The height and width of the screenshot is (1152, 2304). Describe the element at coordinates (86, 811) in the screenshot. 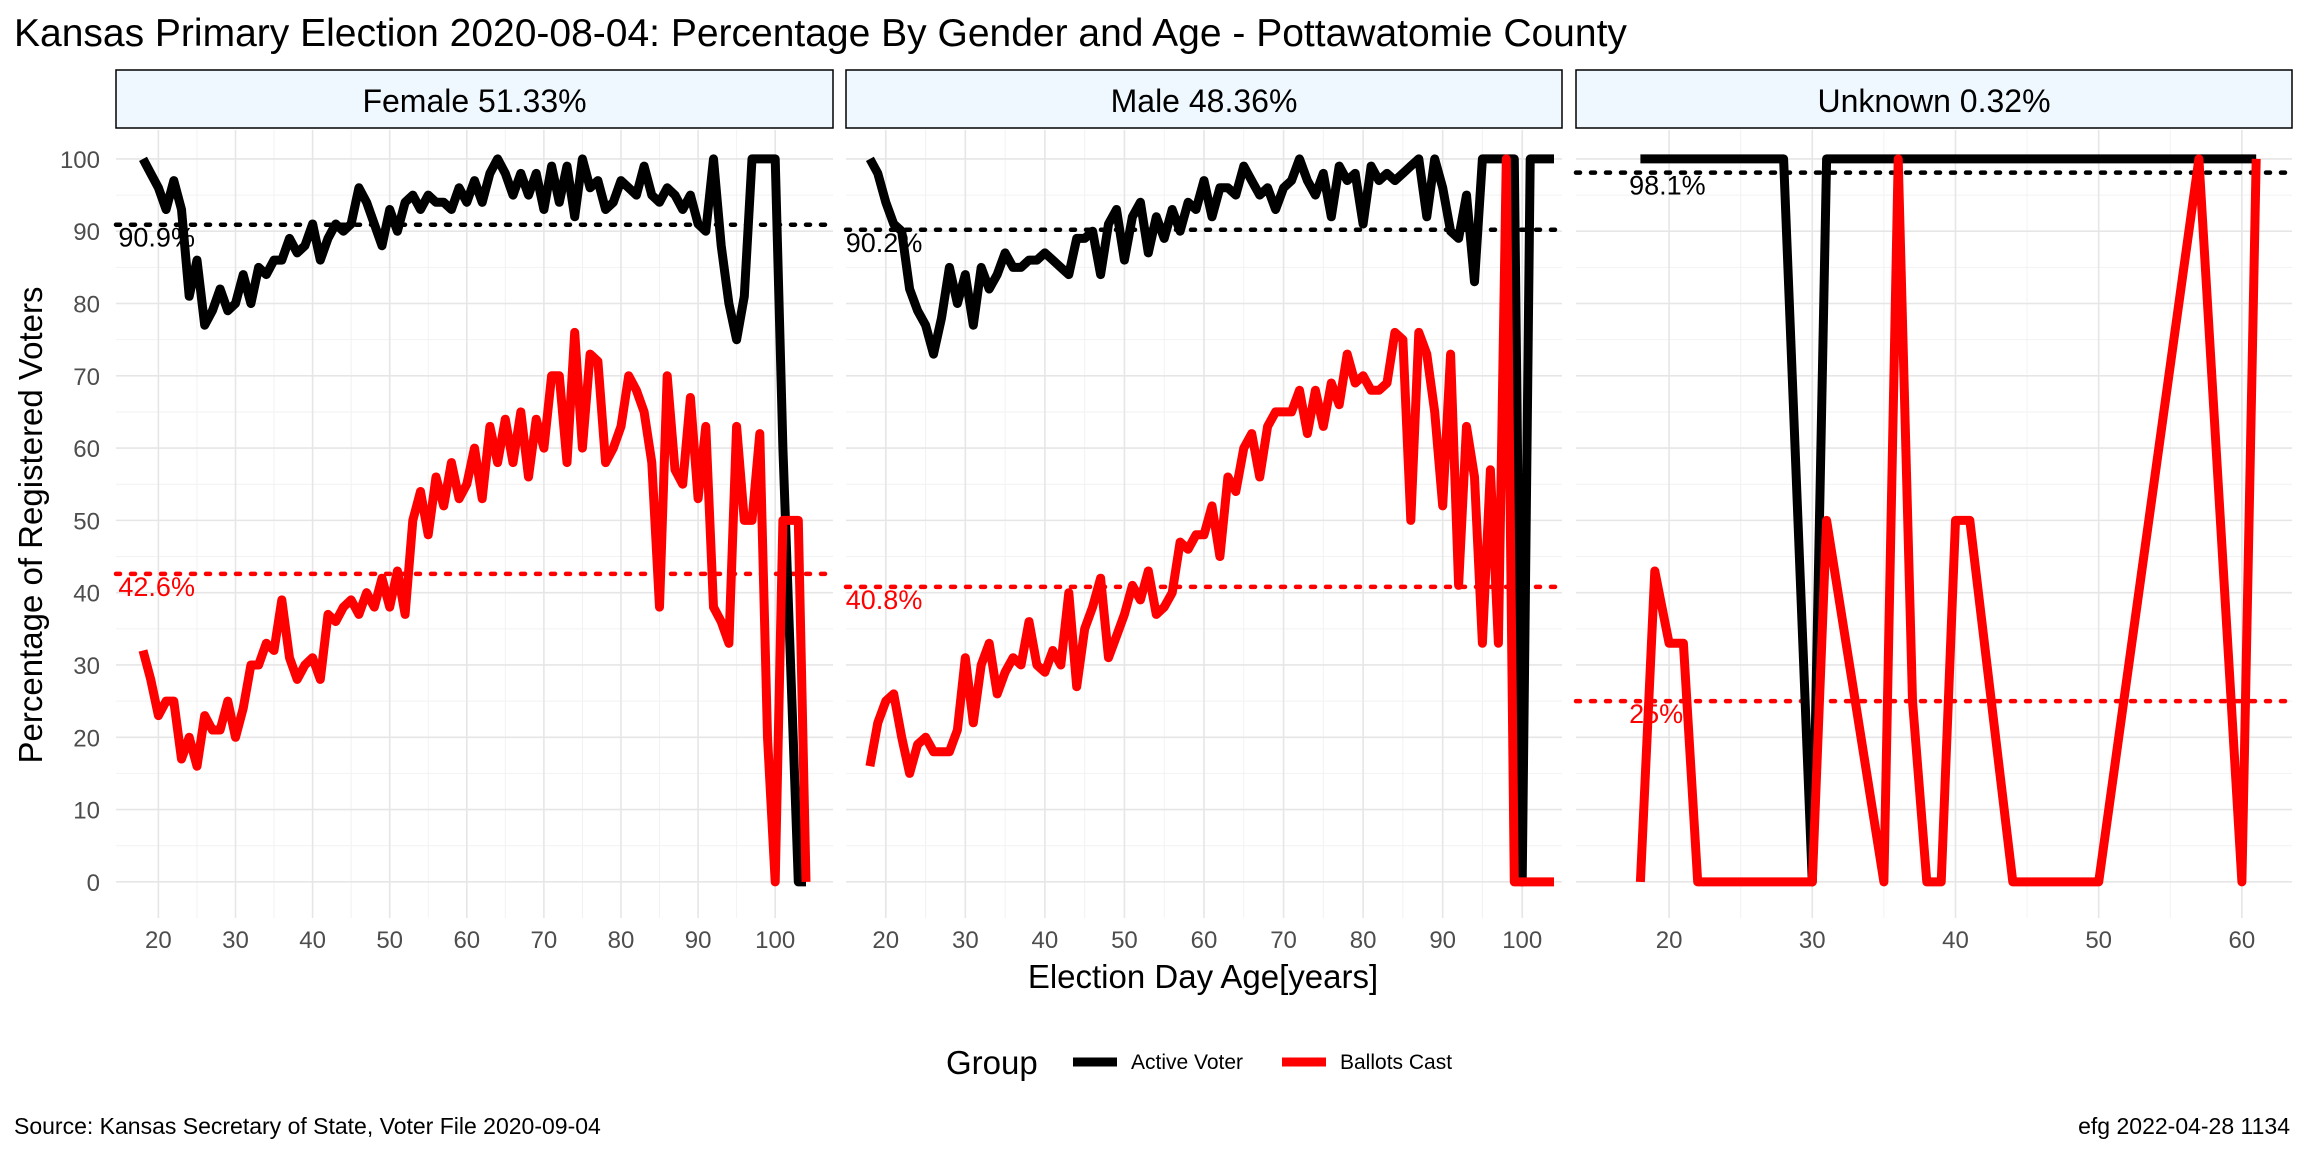

I see `y-tick-label: 10` at that location.